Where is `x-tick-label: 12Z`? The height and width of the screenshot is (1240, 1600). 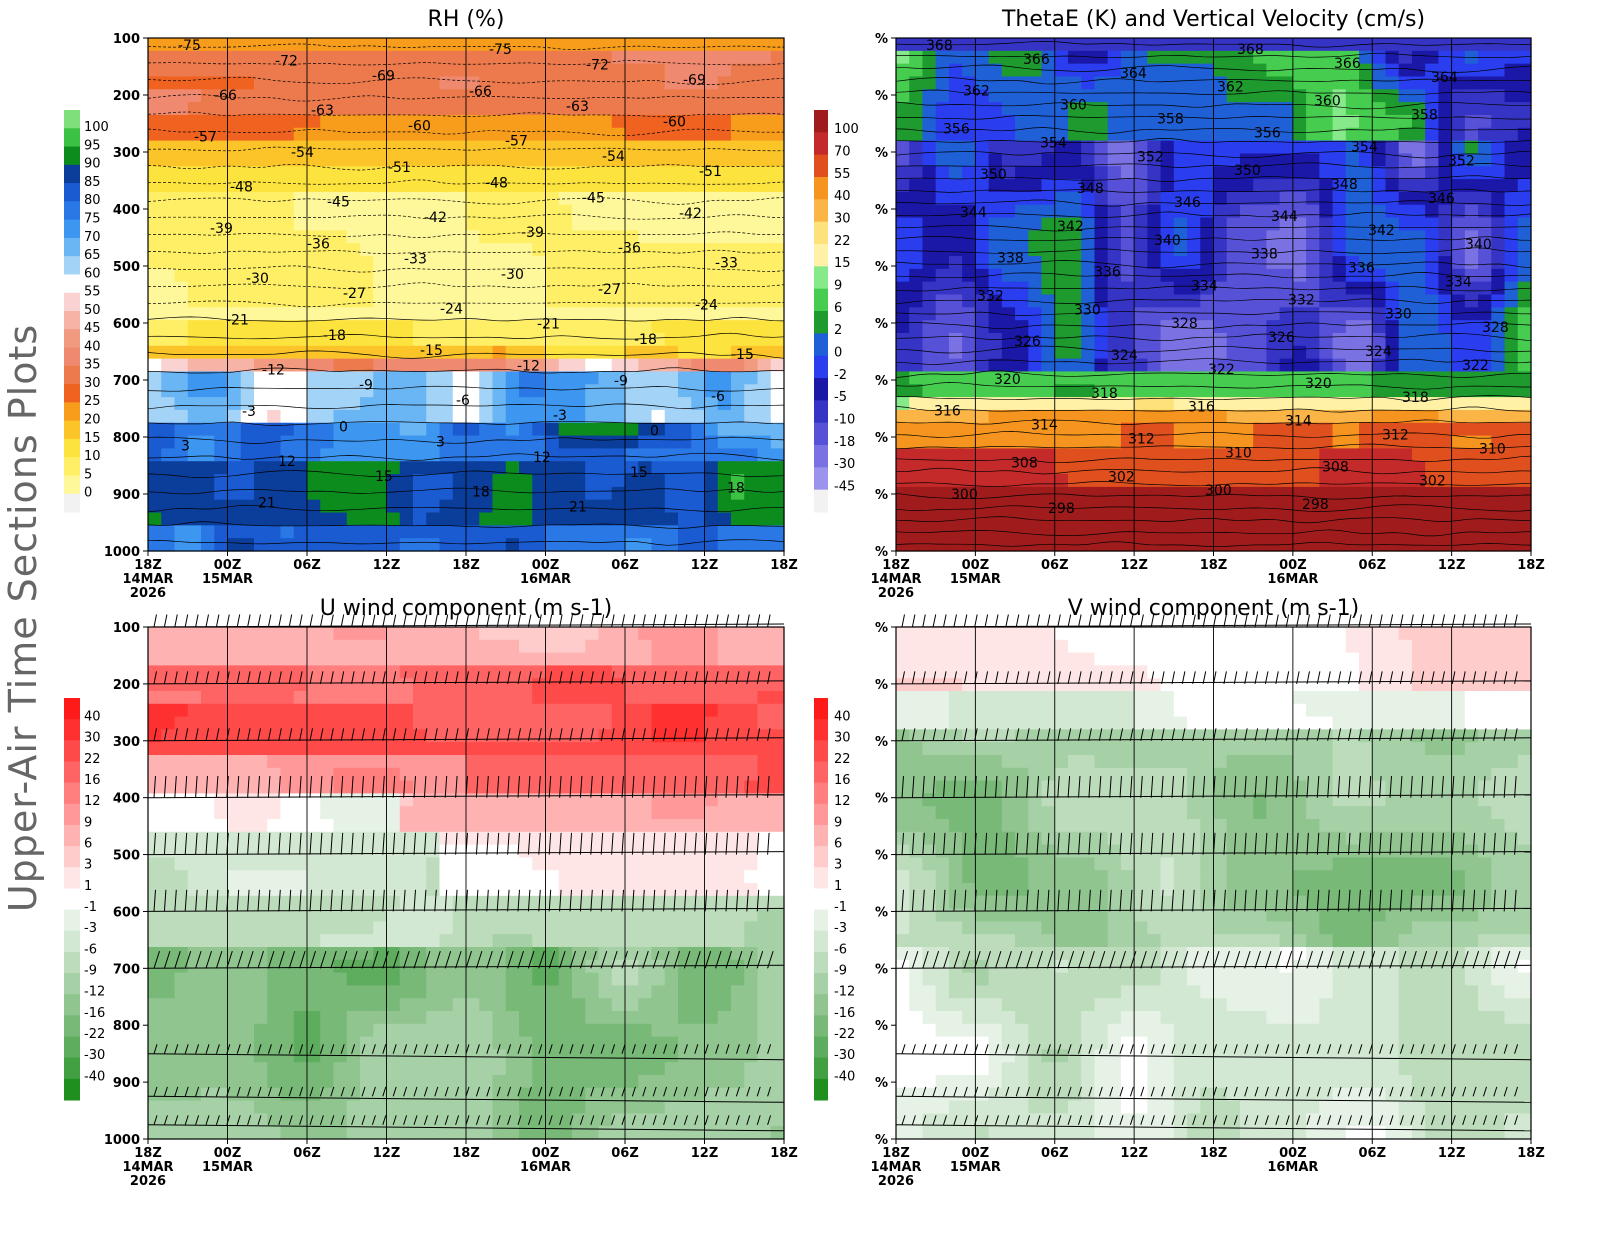
x-tick-label: 12Z is located at coordinates (387, 565).